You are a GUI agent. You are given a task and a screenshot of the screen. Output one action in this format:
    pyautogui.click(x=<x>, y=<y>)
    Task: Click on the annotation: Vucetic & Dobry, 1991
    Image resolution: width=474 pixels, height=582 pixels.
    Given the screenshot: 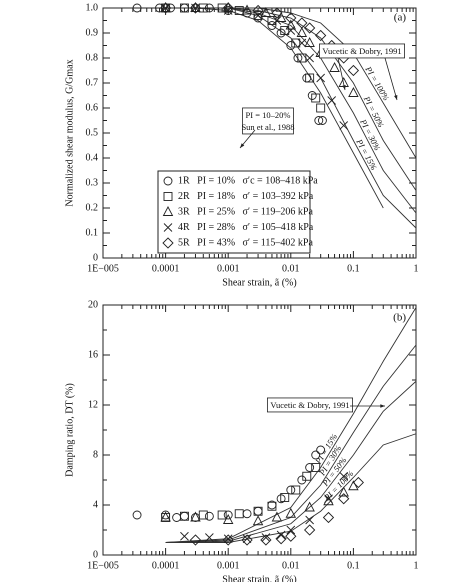 What is the action you would take?
    pyautogui.click(x=361, y=51)
    